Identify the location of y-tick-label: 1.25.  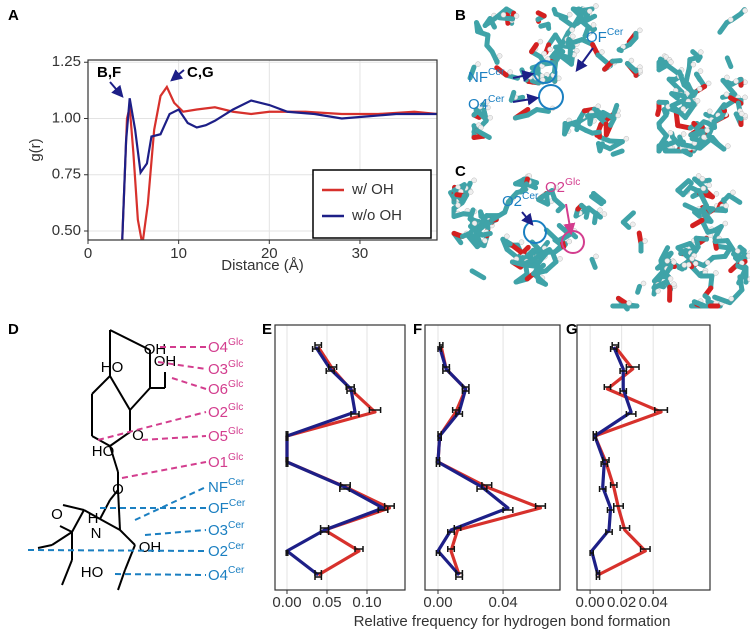
(66, 61).